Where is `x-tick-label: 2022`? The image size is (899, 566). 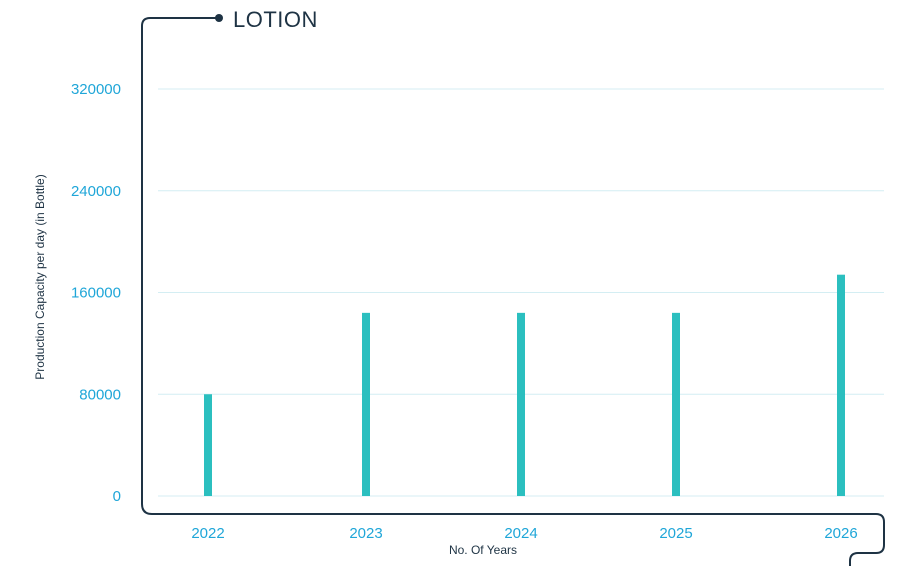
x-tick-label: 2022 is located at coordinates (207, 533).